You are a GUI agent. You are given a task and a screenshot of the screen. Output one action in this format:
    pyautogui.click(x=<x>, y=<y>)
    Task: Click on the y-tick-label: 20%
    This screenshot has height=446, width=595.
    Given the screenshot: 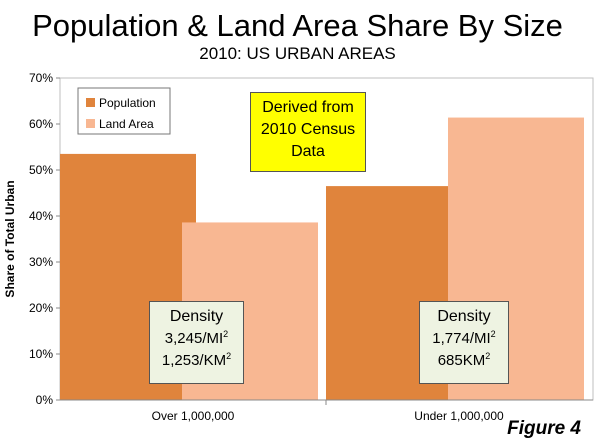 What is the action you would take?
    pyautogui.click(x=41, y=308)
    